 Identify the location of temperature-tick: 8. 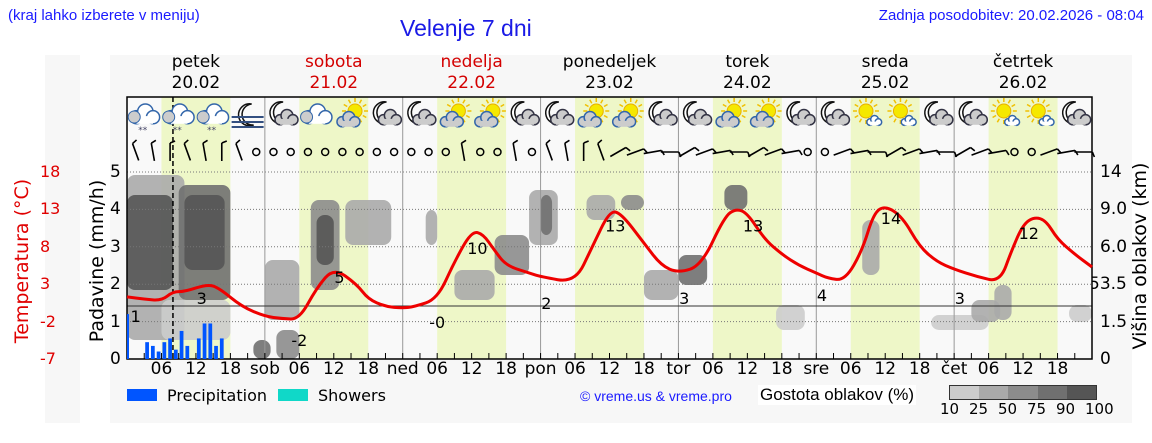
(45, 246).